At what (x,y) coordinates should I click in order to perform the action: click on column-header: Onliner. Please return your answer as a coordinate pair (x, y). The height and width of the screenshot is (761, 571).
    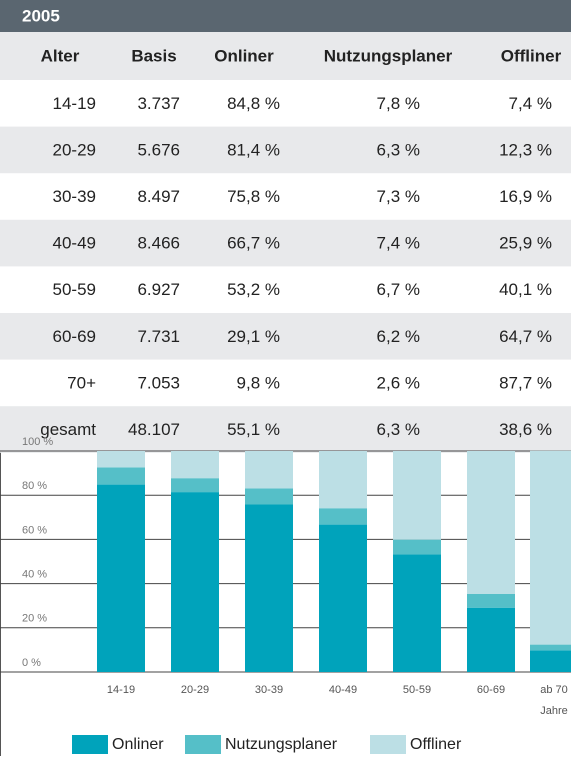
    Looking at the image, I should click on (244, 55).